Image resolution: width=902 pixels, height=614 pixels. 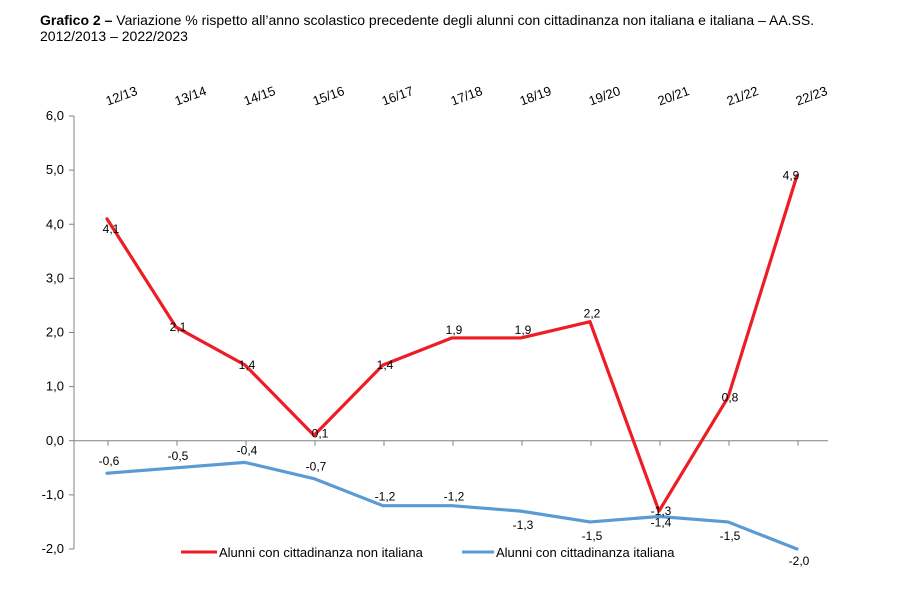 What do you see at coordinates (592, 314) in the screenshot?
I see `data-label: 2,2` at bounding box center [592, 314].